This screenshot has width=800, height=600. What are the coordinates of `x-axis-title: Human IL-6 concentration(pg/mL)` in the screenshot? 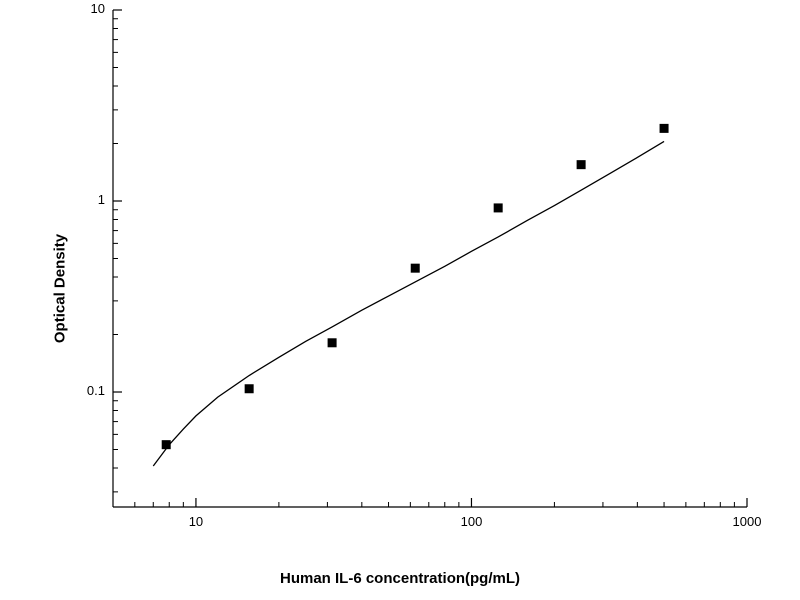 It's located at (400, 578).